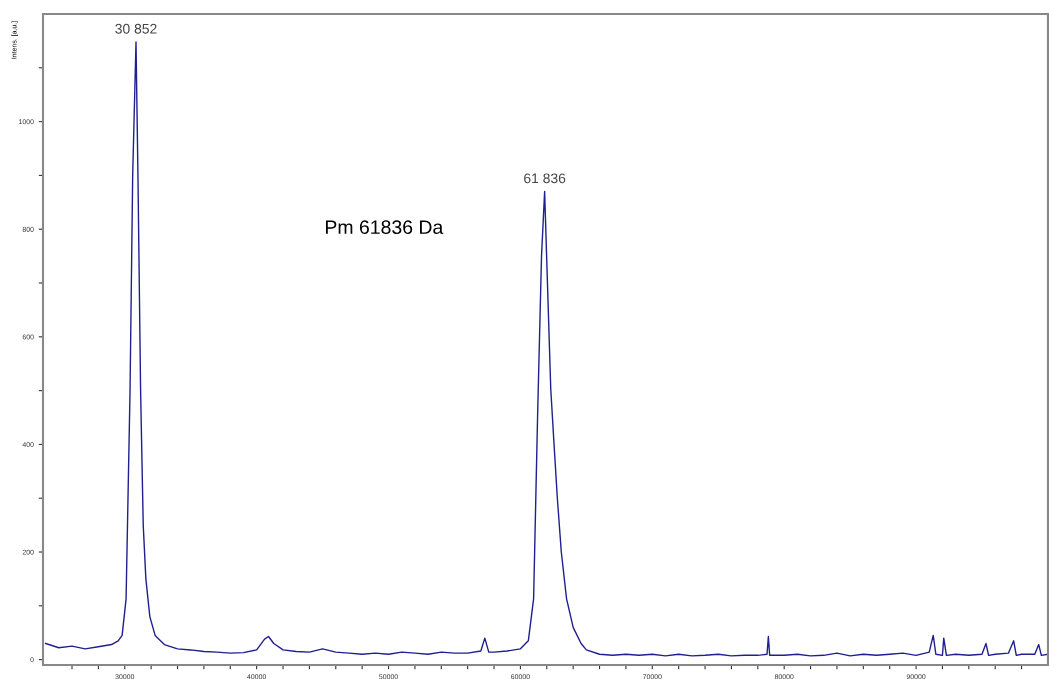 The width and height of the screenshot is (1049, 679). I want to click on annotation: 30 852, so click(136, 28).